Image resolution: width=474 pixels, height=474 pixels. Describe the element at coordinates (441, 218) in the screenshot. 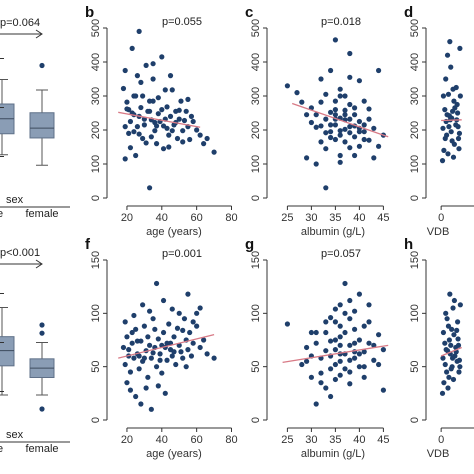

I see `x-tick-label: 0` at that location.